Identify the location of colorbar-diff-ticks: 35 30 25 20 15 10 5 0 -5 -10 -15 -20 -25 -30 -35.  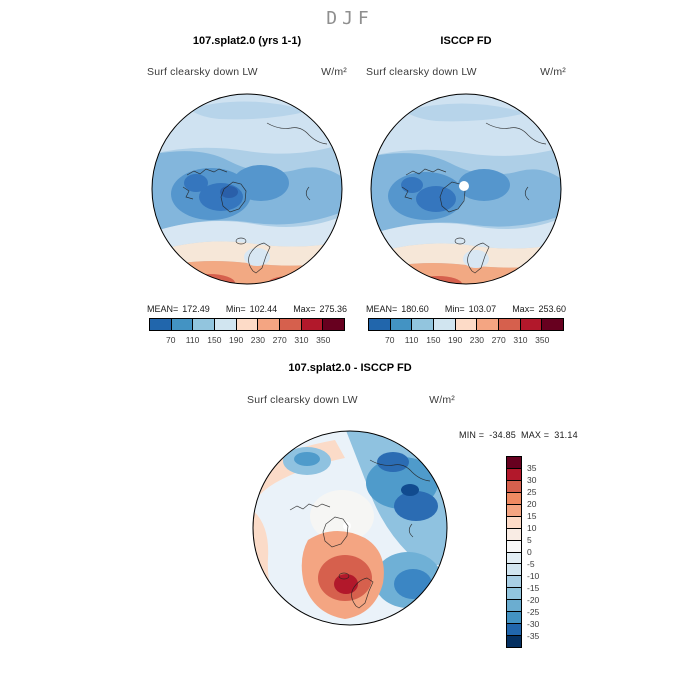
(542, 552).